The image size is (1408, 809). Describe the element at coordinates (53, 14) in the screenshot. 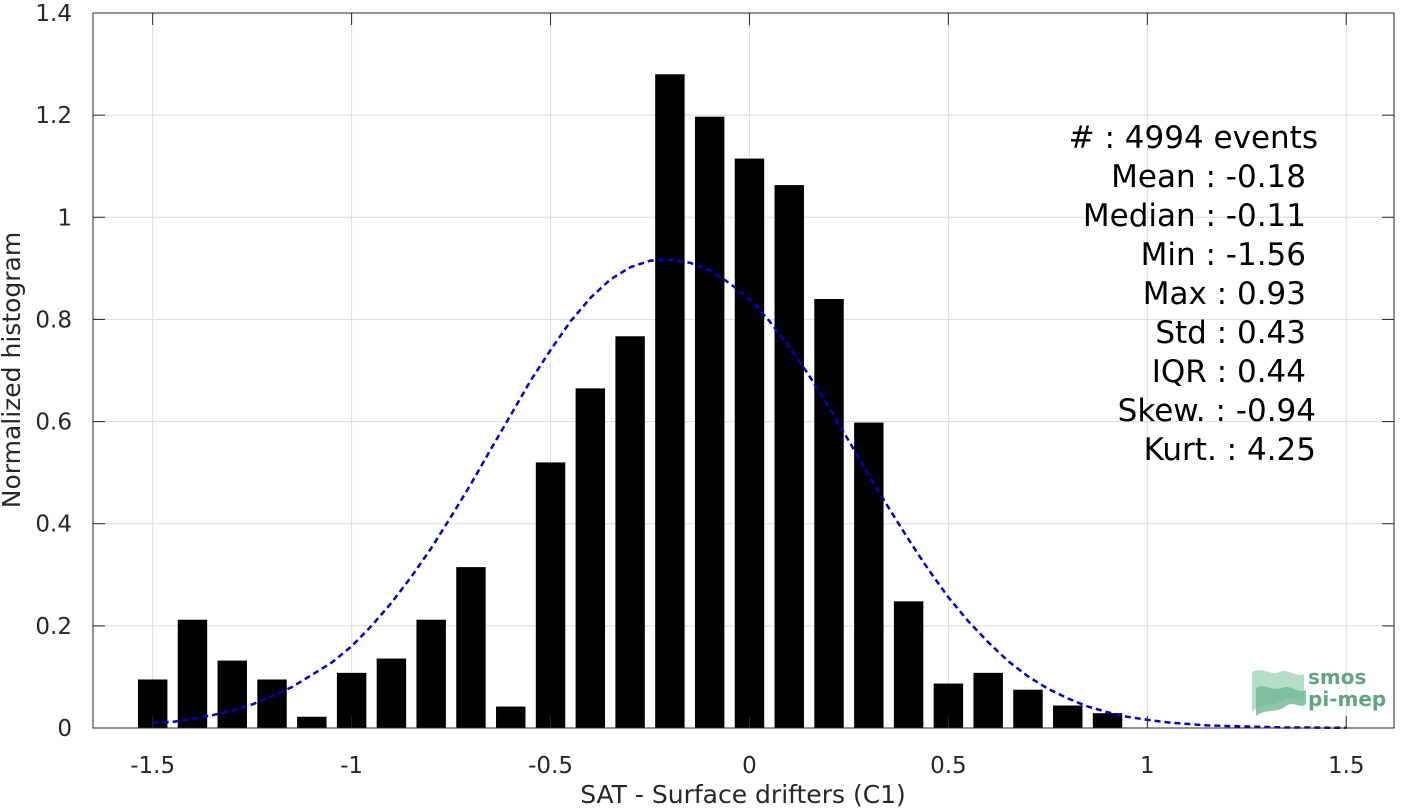

I see `y-tick-label: 1.4` at that location.